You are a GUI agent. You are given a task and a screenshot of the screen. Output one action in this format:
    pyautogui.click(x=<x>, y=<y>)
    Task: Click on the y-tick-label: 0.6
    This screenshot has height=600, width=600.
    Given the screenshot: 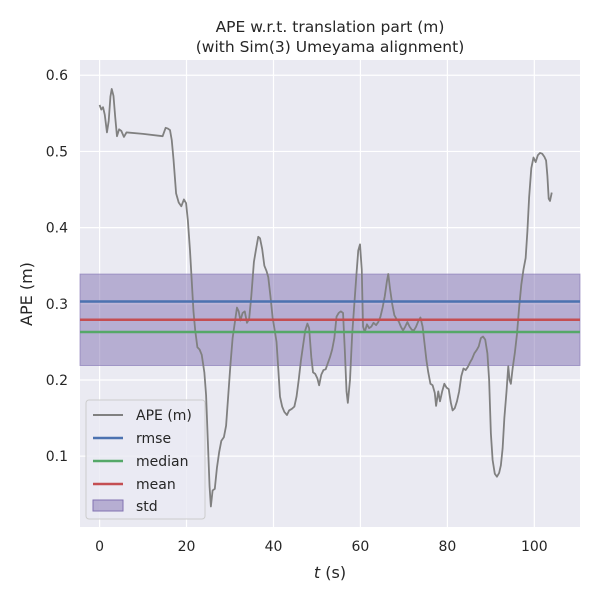 What is the action you would take?
    pyautogui.click(x=57, y=76)
    